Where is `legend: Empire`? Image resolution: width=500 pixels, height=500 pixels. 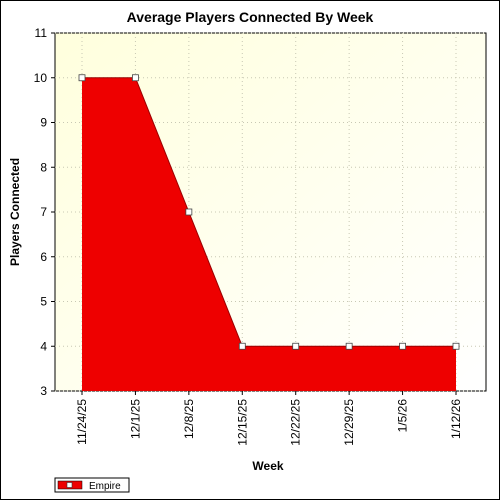
legend: Empire is located at coordinates (92, 485).